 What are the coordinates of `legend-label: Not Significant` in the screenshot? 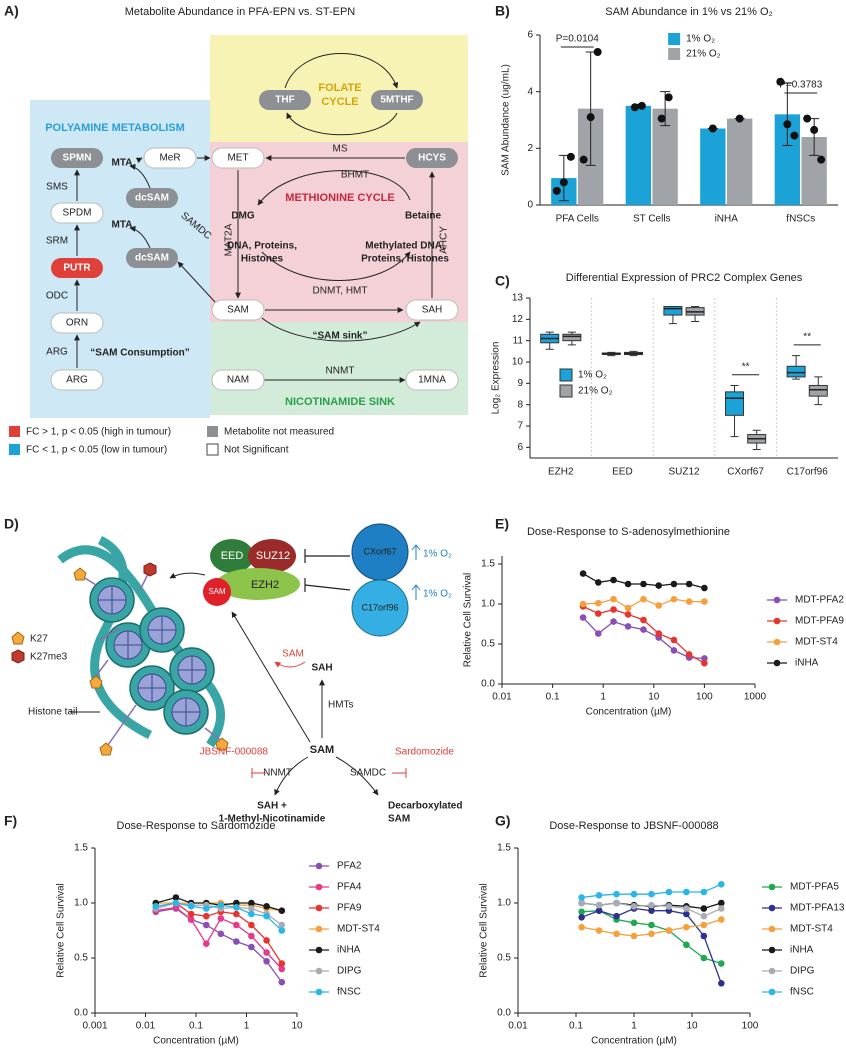 It's located at (256, 450).